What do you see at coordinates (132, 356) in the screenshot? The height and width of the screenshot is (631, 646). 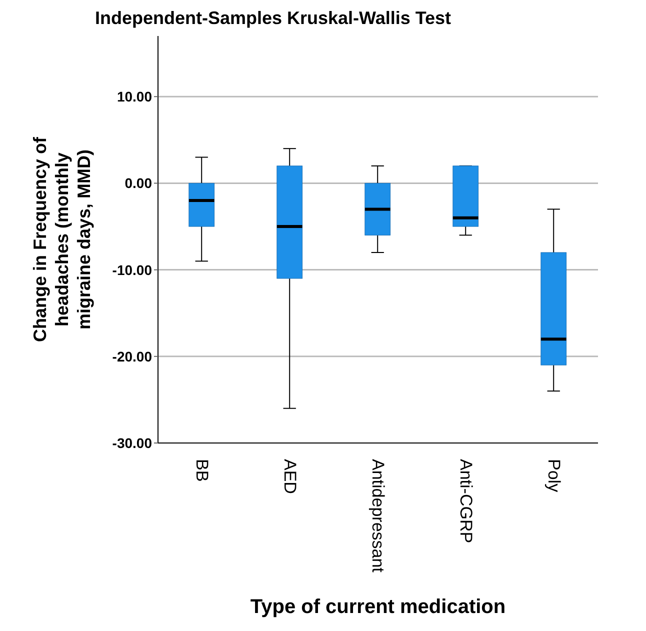 I see `y-tick-label: -20.00` at bounding box center [132, 356].